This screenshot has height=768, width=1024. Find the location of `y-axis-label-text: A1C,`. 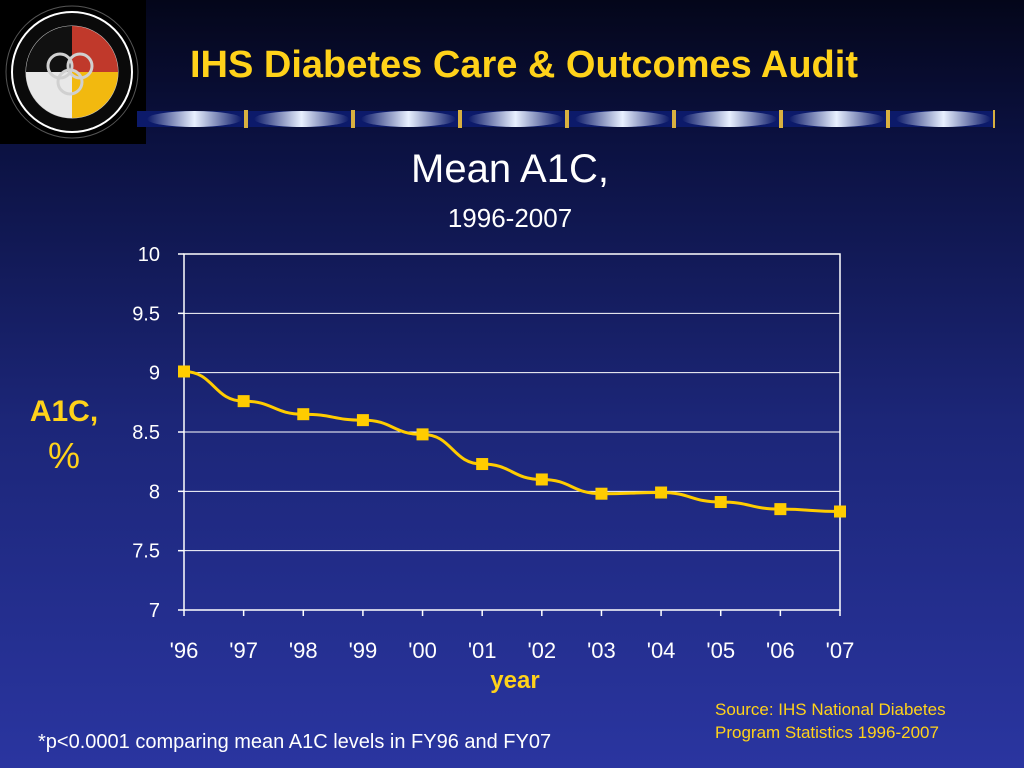

y-axis-label-text: A1C, is located at coordinates (64, 411).